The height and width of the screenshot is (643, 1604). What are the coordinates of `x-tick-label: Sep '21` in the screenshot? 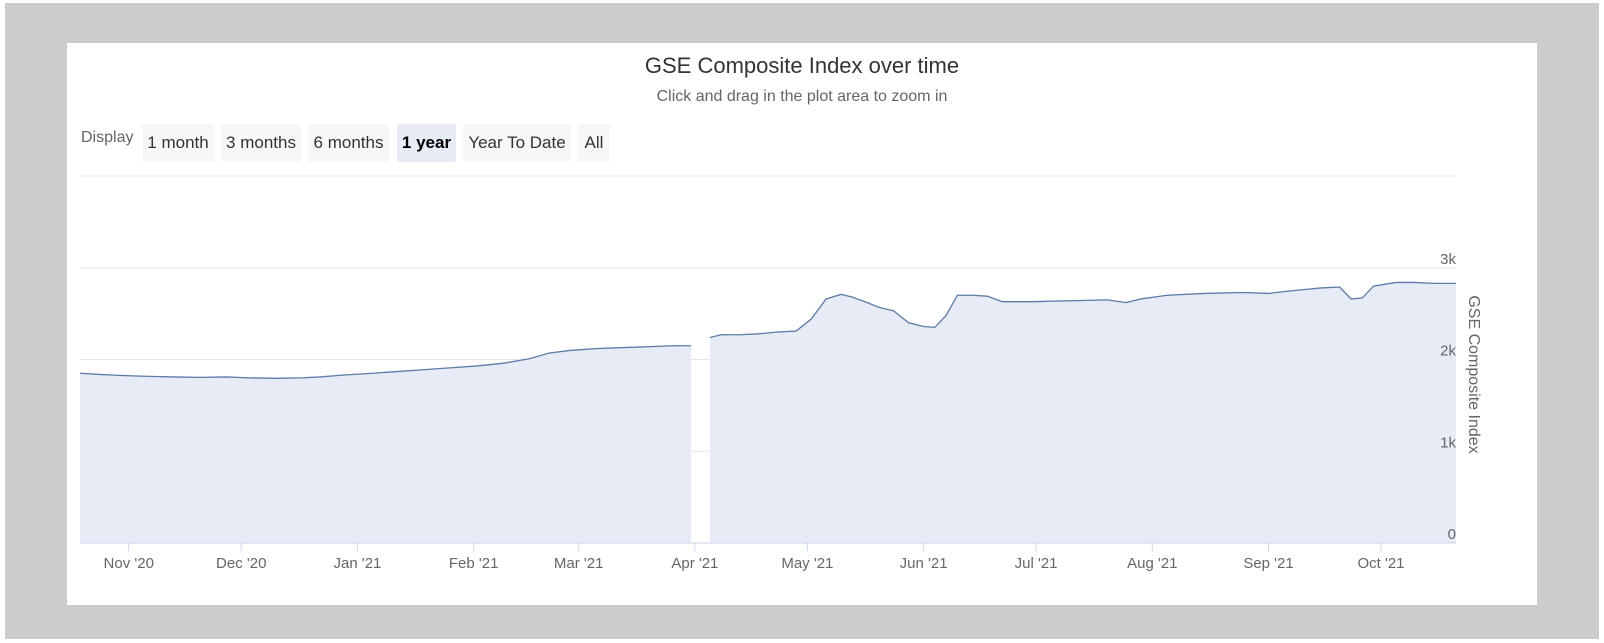 It's located at (1268, 563).